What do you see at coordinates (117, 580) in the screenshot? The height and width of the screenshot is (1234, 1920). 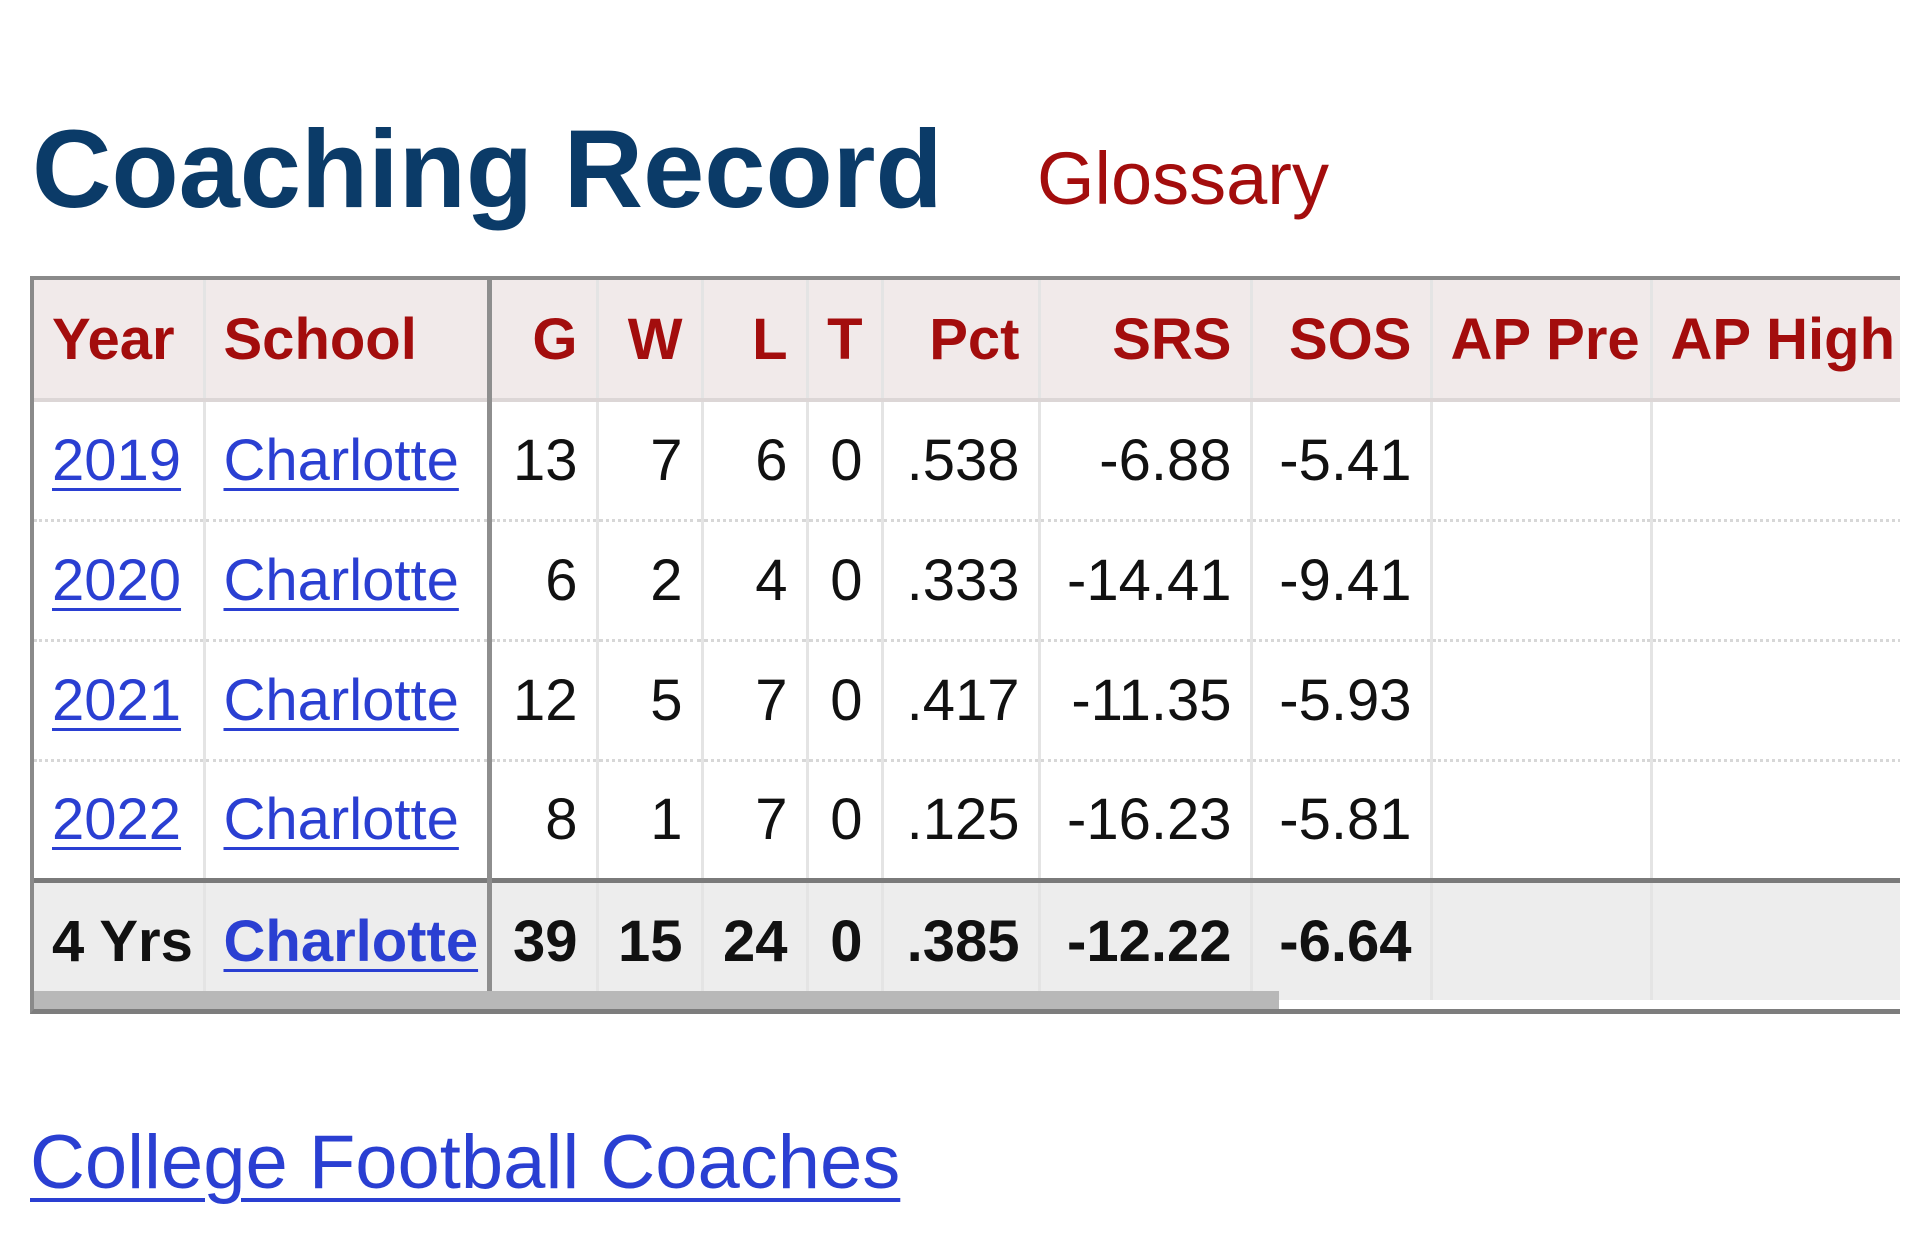 I see `year-link: 2020` at bounding box center [117, 580].